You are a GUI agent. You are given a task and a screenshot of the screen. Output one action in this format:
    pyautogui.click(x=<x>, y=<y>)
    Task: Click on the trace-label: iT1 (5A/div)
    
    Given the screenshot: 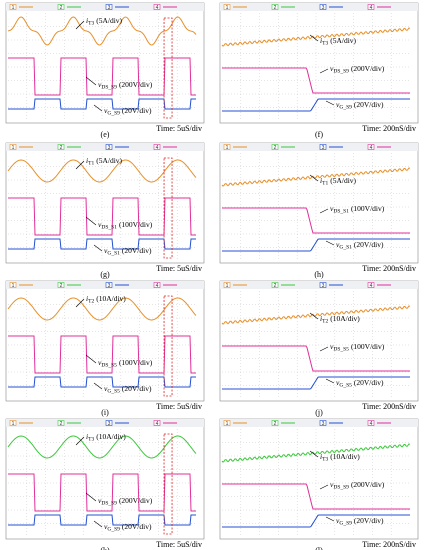 What is the action you would take?
    pyautogui.click(x=338, y=181)
    